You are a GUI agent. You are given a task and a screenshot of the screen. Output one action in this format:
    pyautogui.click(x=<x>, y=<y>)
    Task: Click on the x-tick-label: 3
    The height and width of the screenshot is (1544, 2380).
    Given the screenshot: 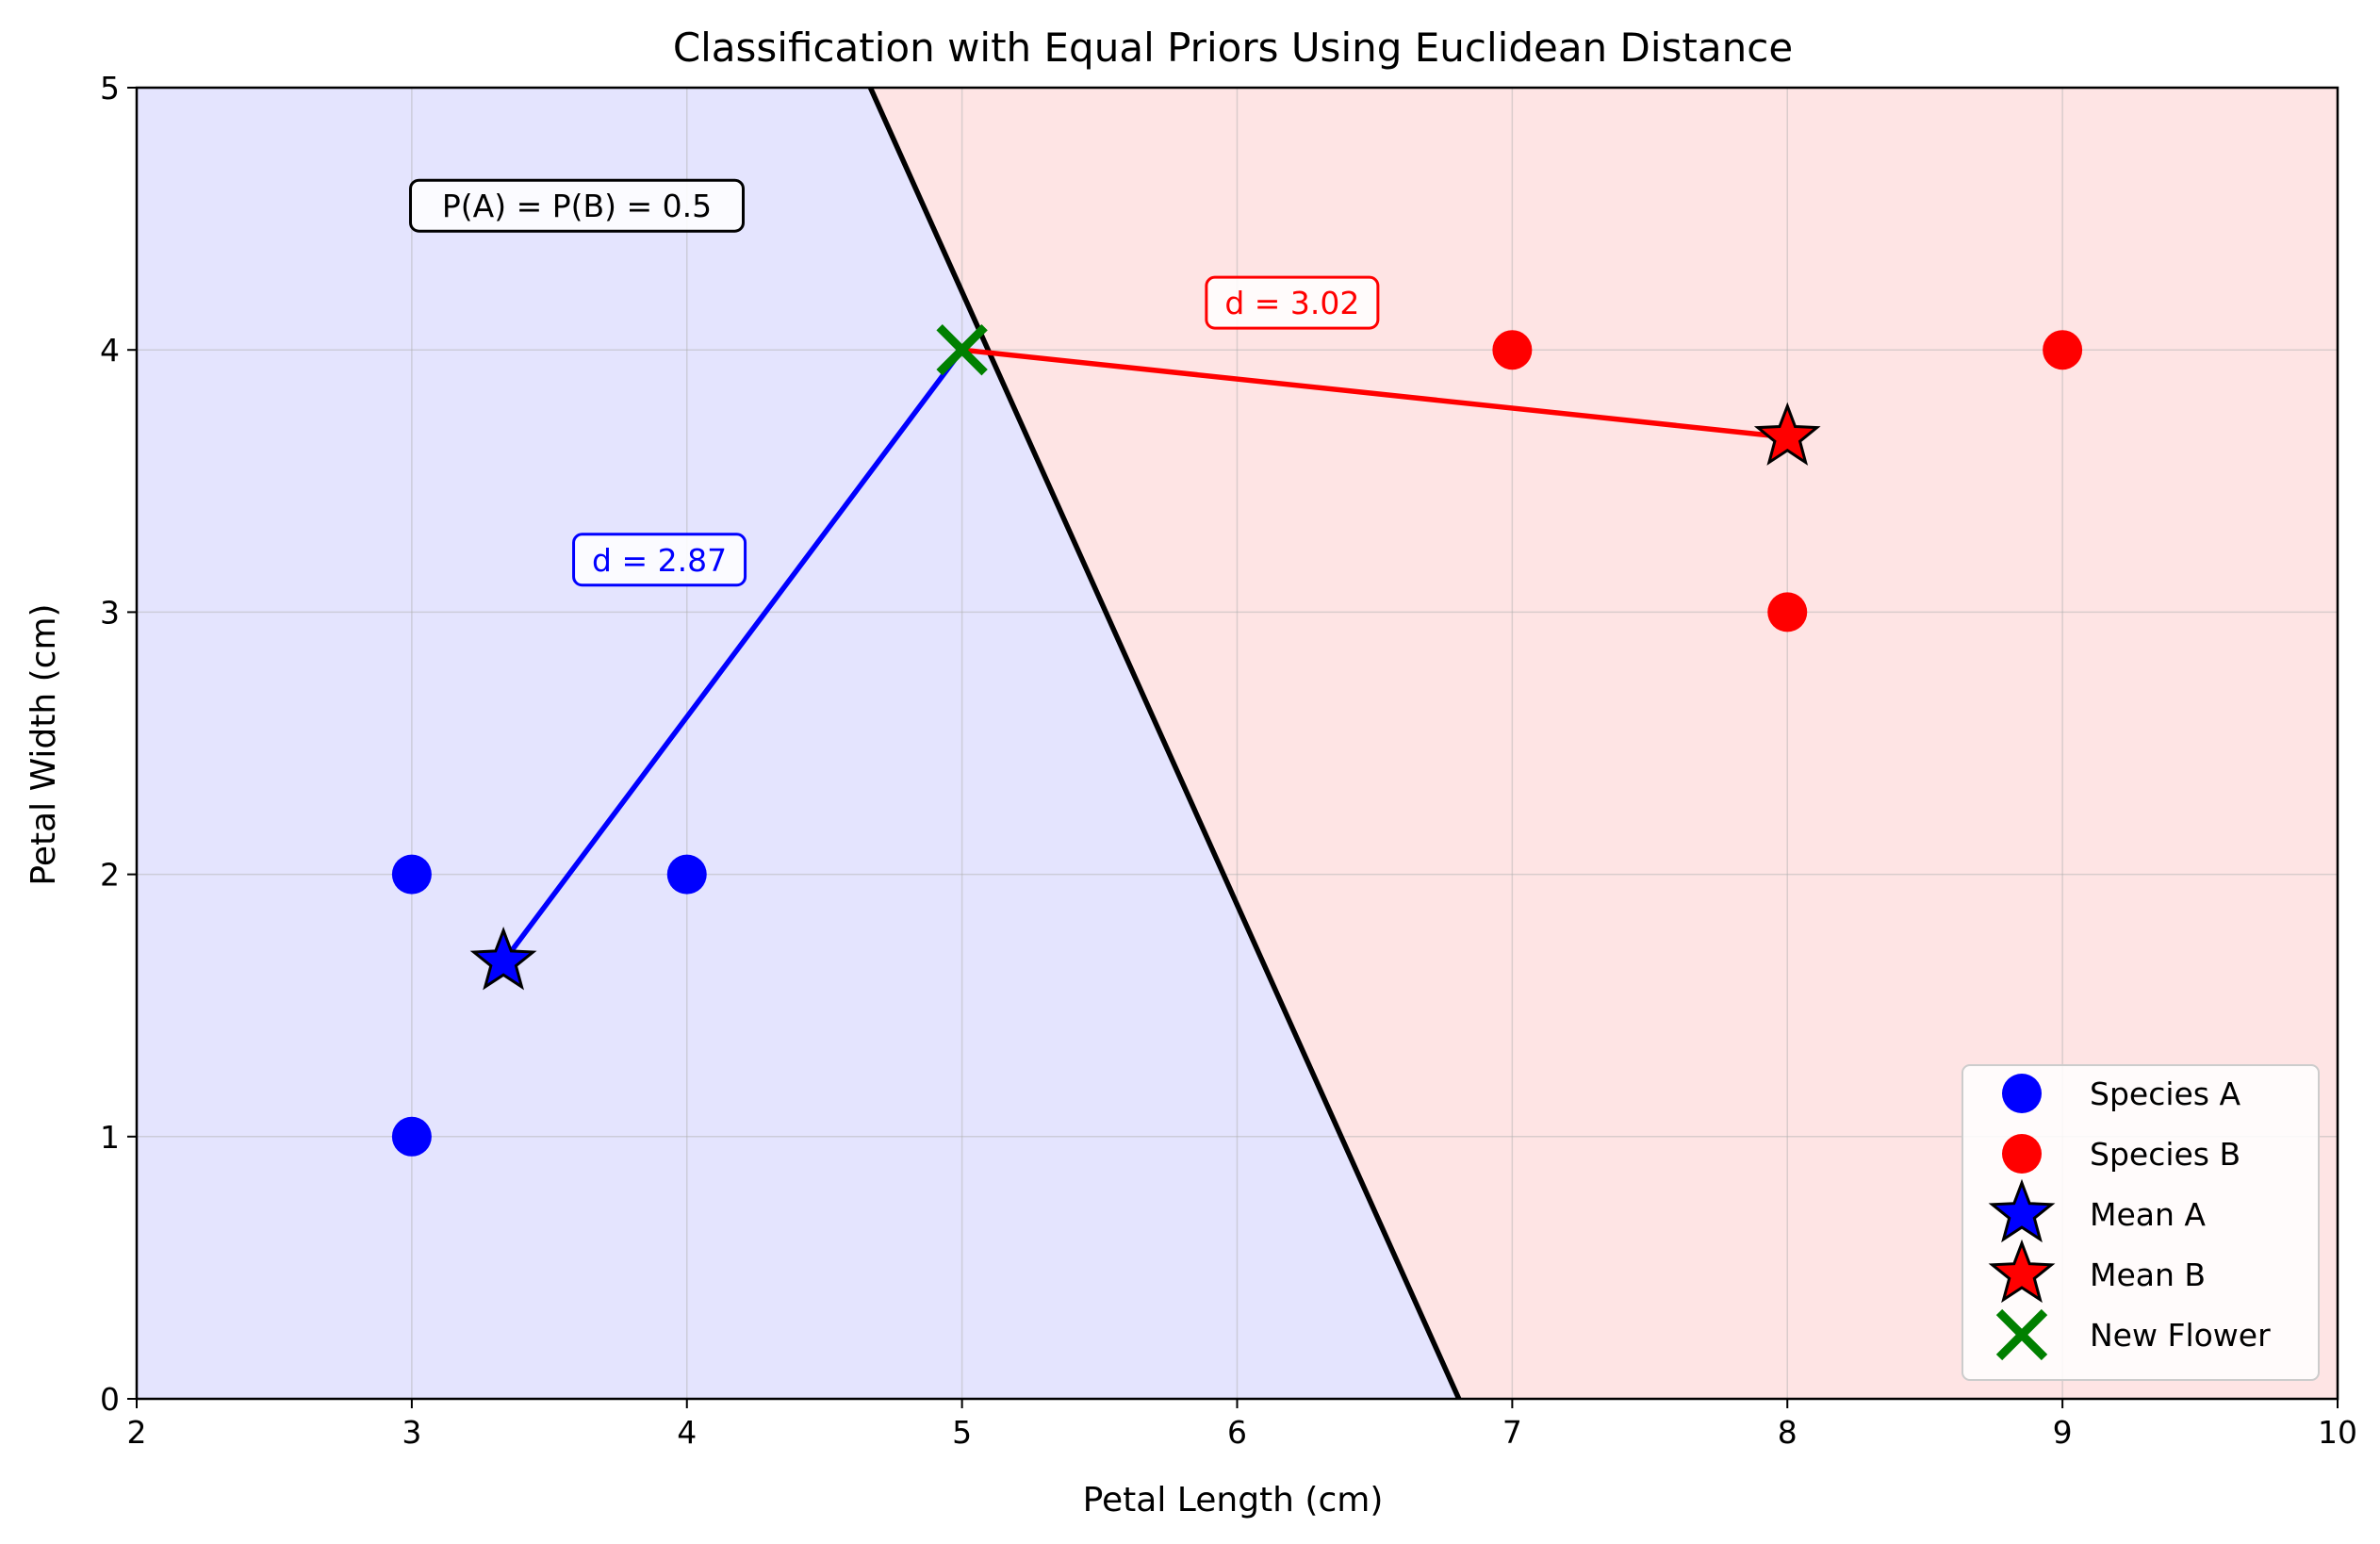 What is the action you would take?
    pyautogui.click(x=411, y=1432)
    